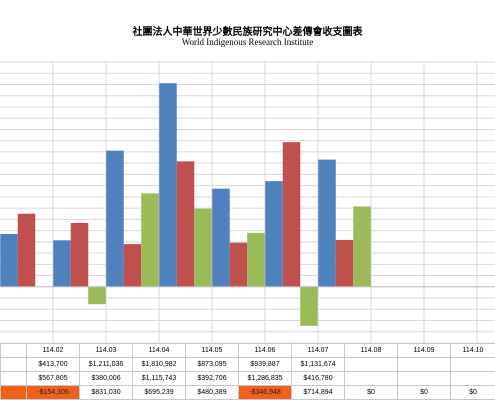  What do you see at coordinates (159, 378) in the screenshot?
I see `table-cell: $1,115,743` at bounding box center [159, 378].